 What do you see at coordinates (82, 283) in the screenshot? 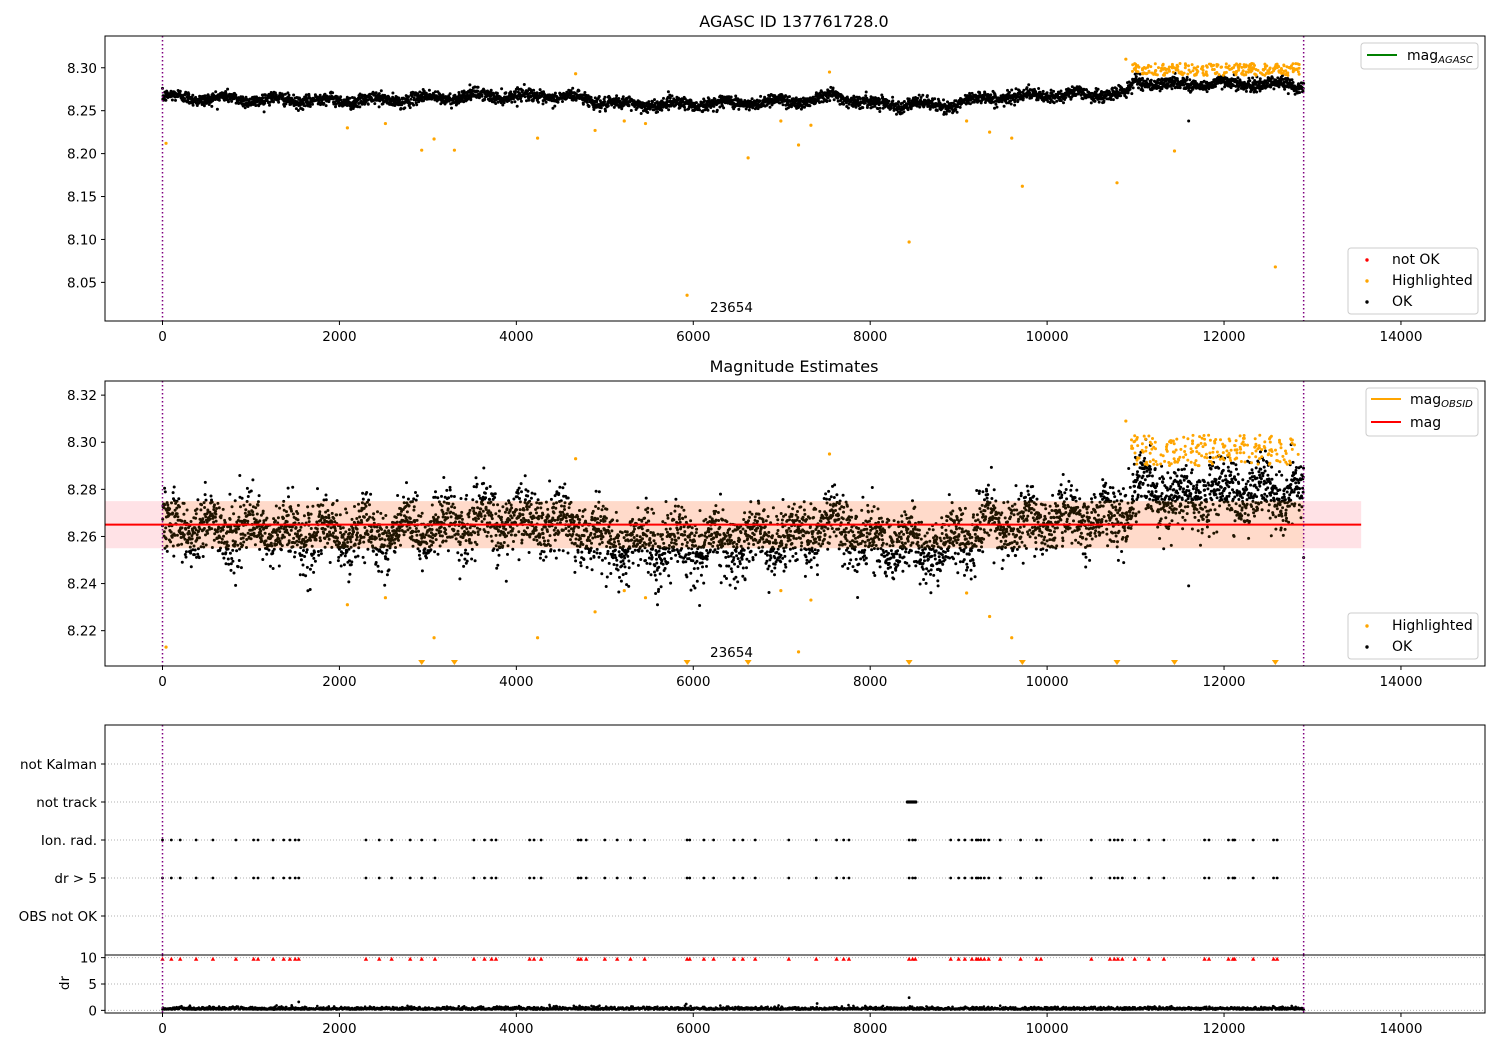
I see `y-tick-label: 8.05` at bounding box center [82, 283].